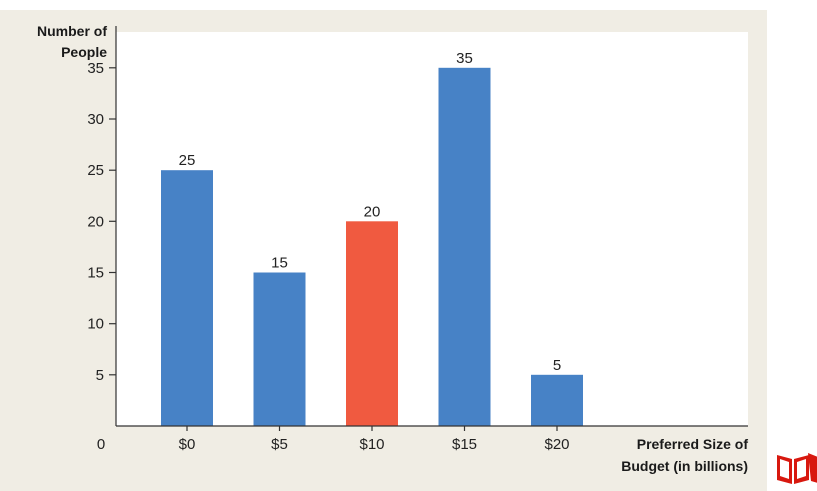 The image size is (817, 491). What do you see at coordinates (101, 444) in the screenshot?
I see `origin-label: 0` at bounding box center [101, 444].